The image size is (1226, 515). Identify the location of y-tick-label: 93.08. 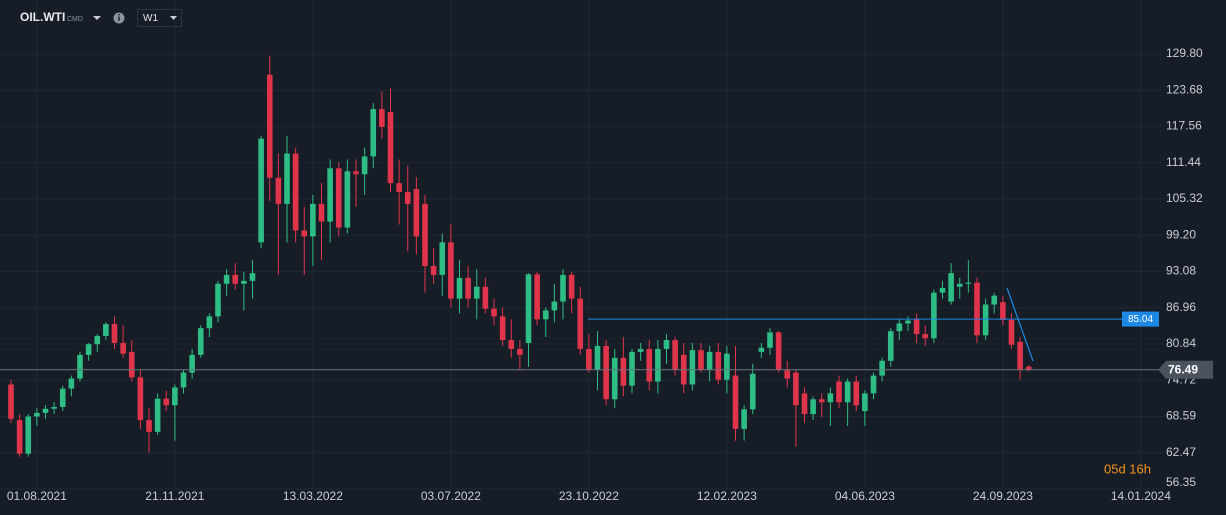
(1181, 271).